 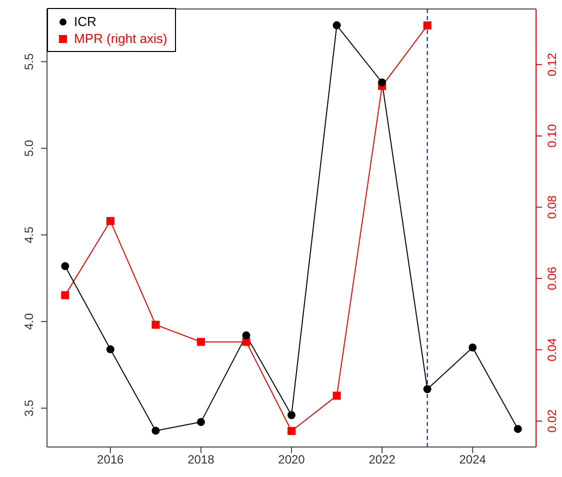 What do you see at coordinates (121, 38) in the screenshot?
I see `legend-label: MPR (right axis)` at bounding box center [121, 38].